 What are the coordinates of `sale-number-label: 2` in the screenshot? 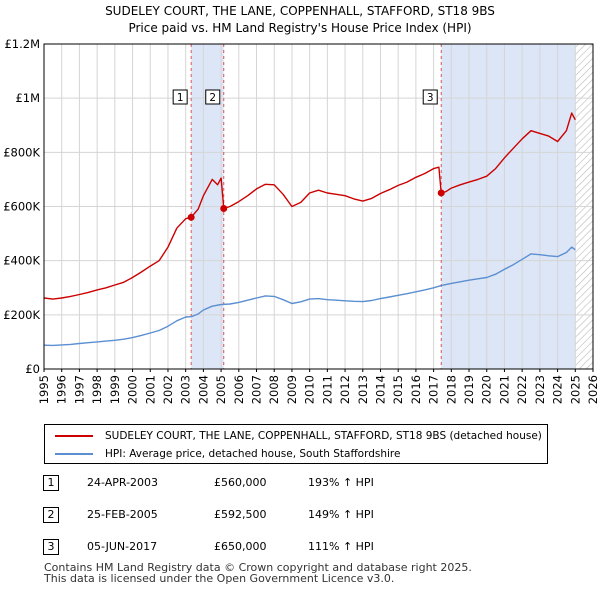 It's located at (212, 98).